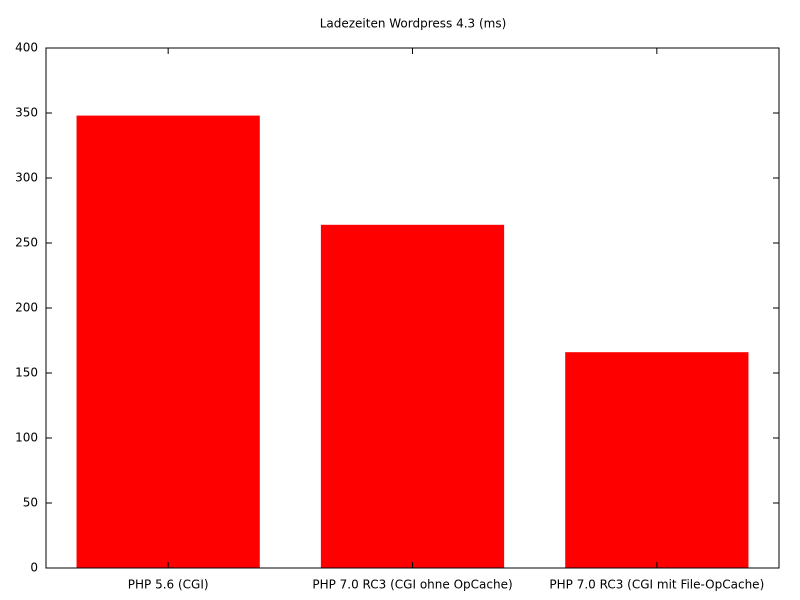  I want to click on y-tick-label: 350, so click(26, 113).